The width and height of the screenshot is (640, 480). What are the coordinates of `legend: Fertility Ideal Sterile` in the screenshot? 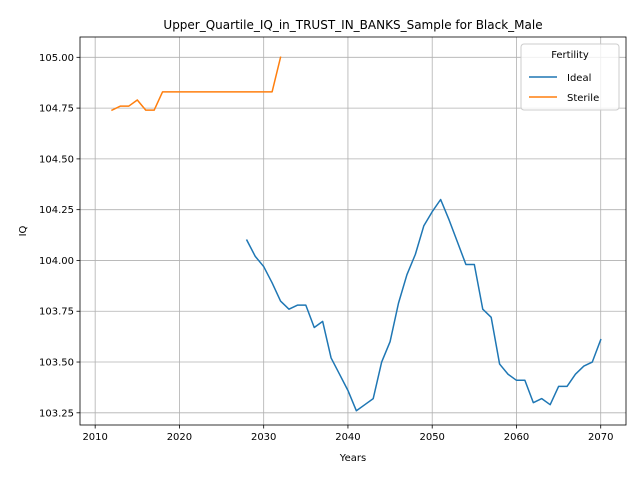 It's located at (570, 77).